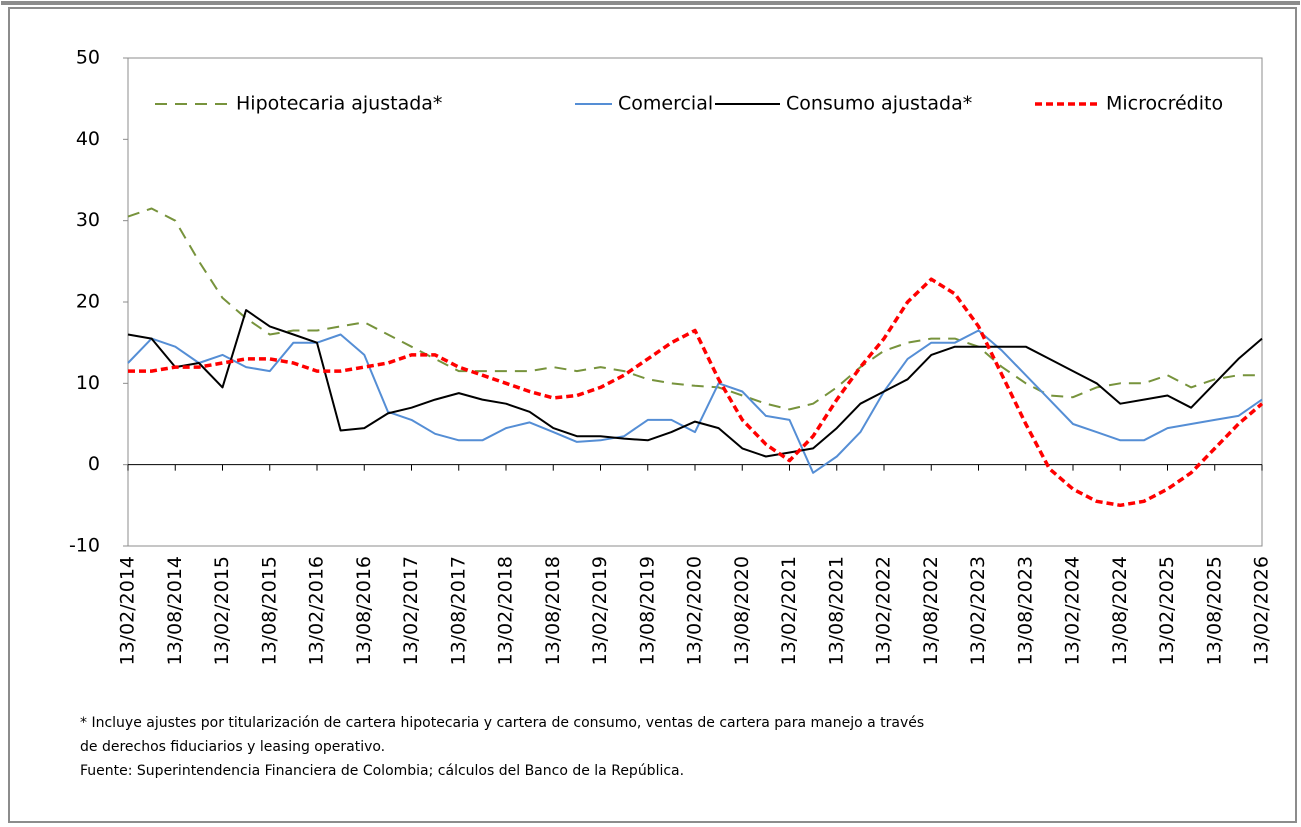 The image size is (1301, 827). What do you see at coordinates (647, 611) in the screenshot?
I see `x-tick-label: 13/08/2019` at bounding box center [647, 611].